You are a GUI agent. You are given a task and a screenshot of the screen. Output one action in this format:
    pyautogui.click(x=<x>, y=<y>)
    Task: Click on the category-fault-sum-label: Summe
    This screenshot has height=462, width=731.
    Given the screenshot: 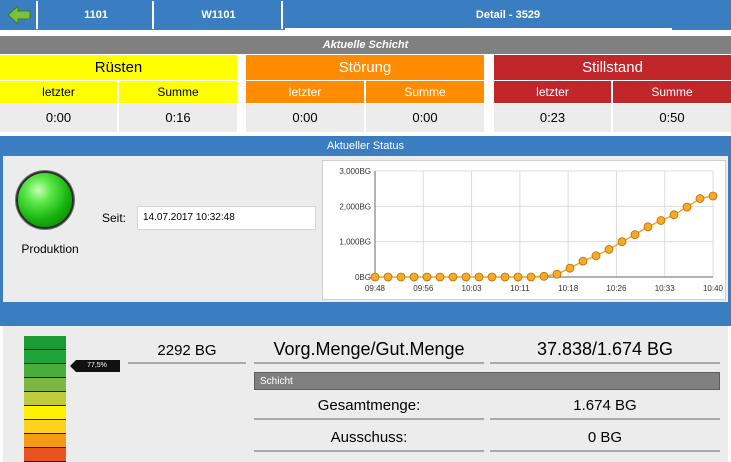 What is the action you would take?
    pyautogui.click(x=425, y=92)
    